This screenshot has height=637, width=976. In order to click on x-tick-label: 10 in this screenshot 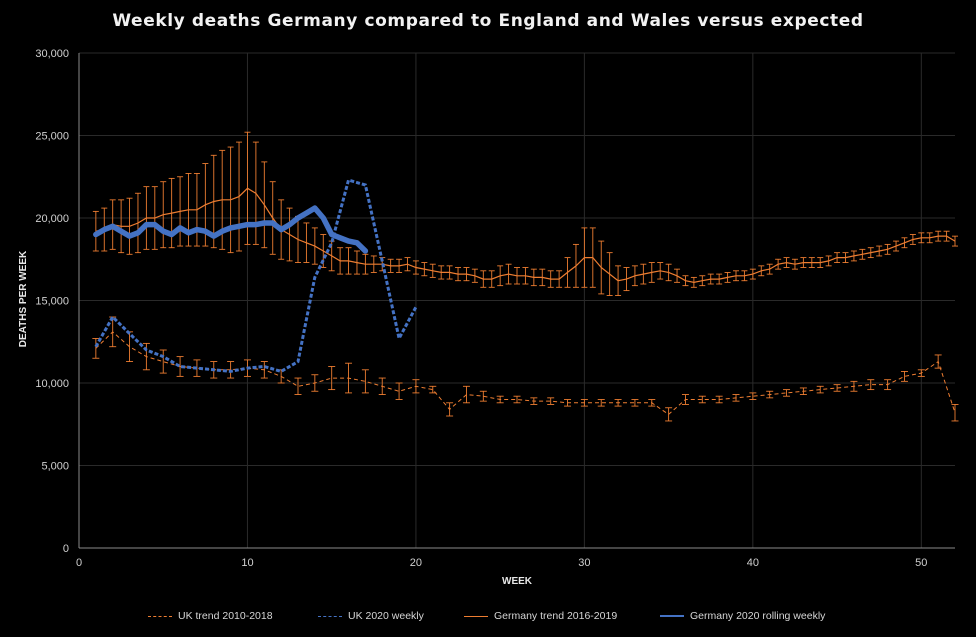, I will do `click(247, 563)`.